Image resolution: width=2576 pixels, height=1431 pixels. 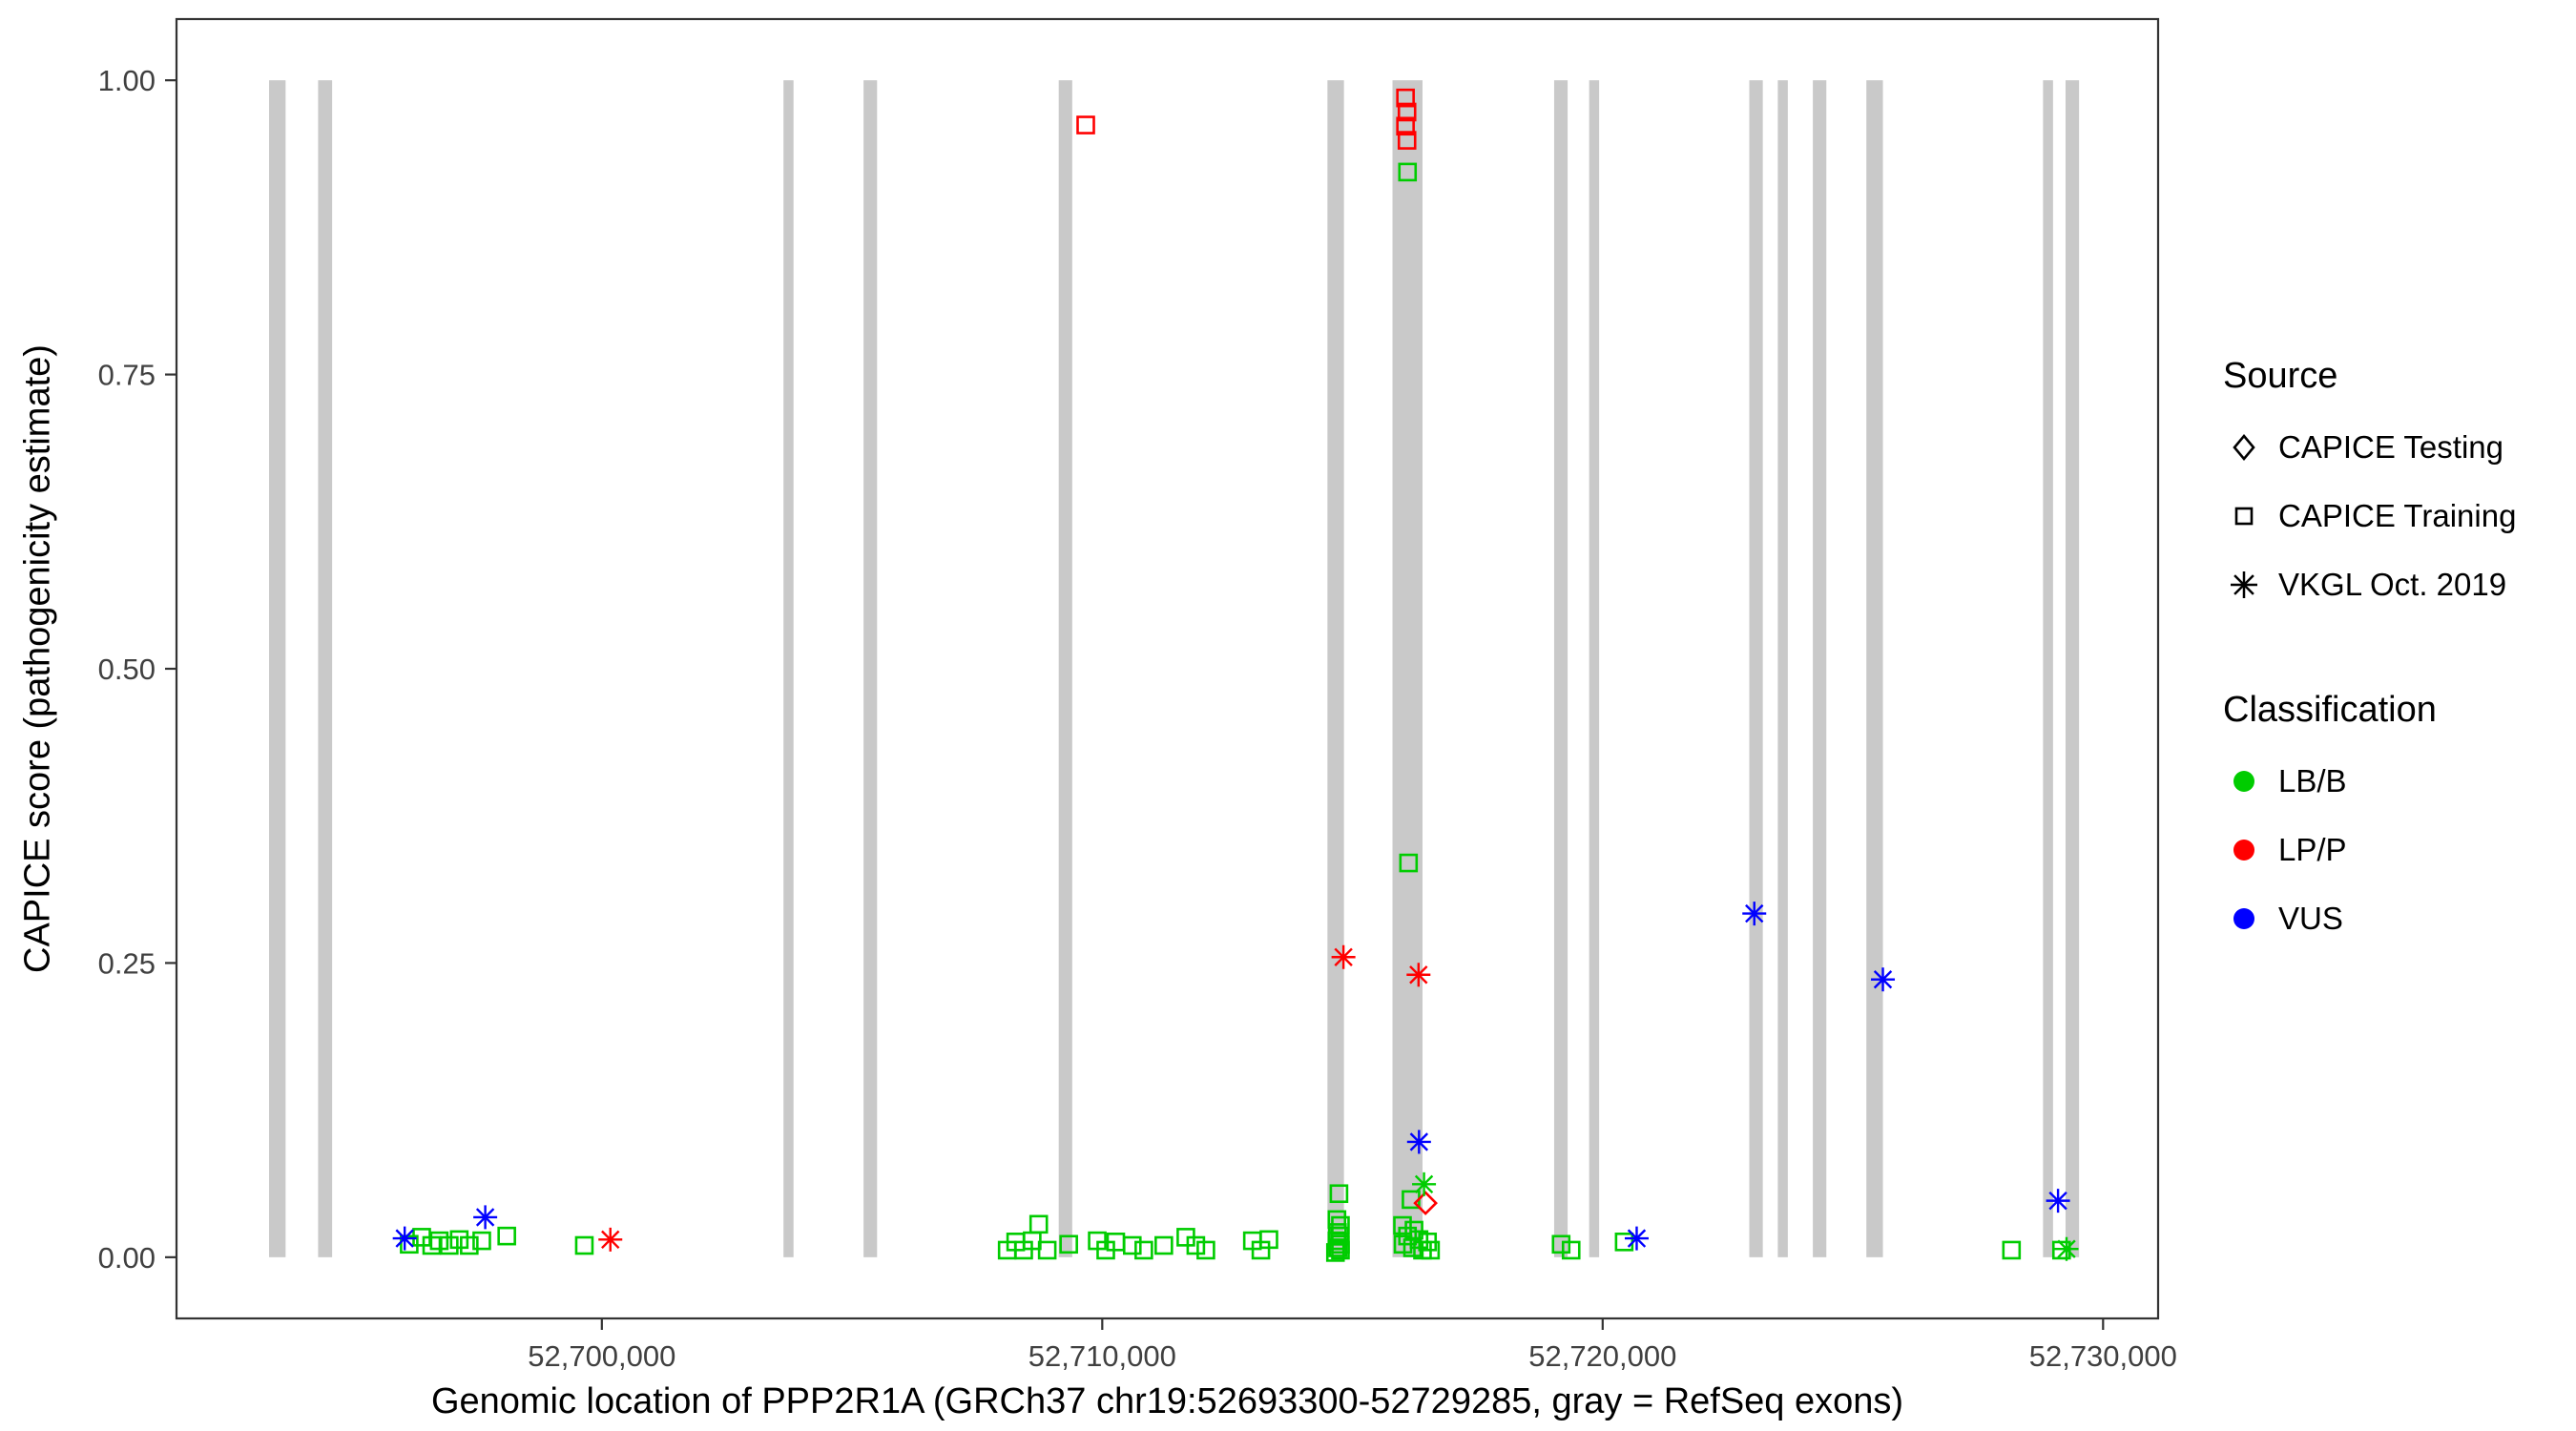 What do you see at coordinates (2394, 480) in the screenshot?
I see `legend-group-source: Source CAPICE Testing CAPICE Training` at bounding box center [2394, 480].